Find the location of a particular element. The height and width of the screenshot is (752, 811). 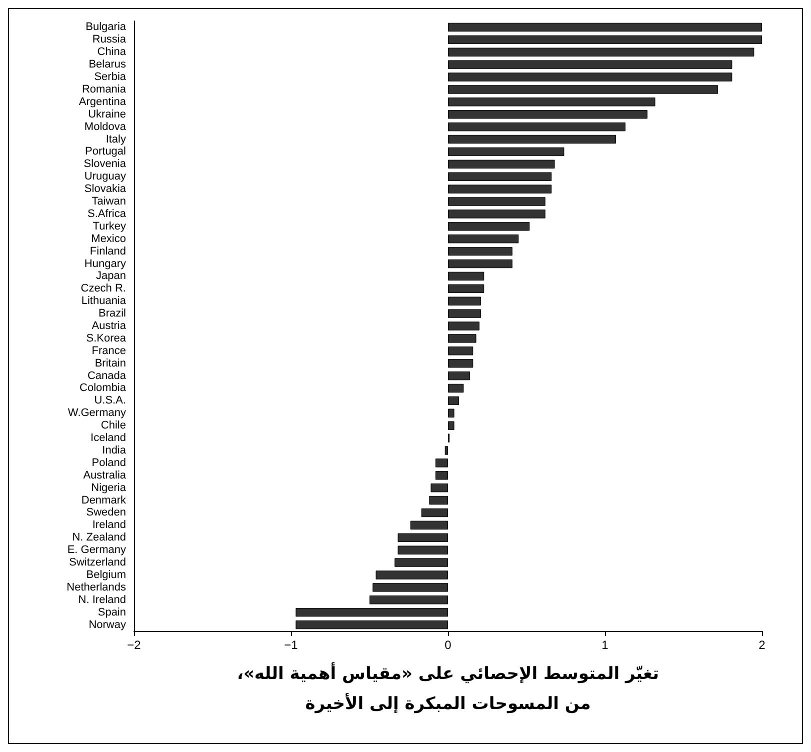

y-tick-label: Portugal is located at coordinates (105, 152).